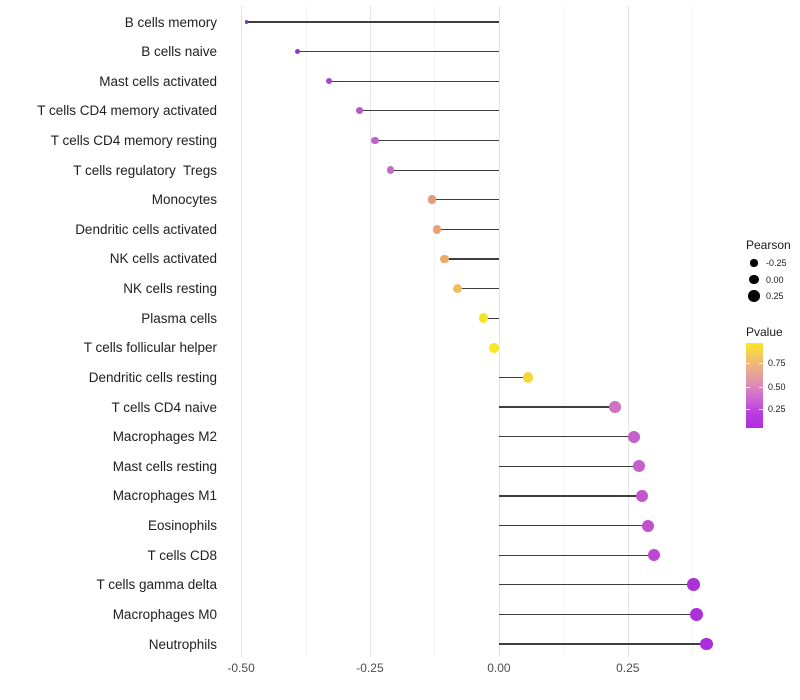 Image resolution: width=800 pixels, height=700 pixels. I want to click on colorbar-tick-label: 0.75, so click(777, 363).